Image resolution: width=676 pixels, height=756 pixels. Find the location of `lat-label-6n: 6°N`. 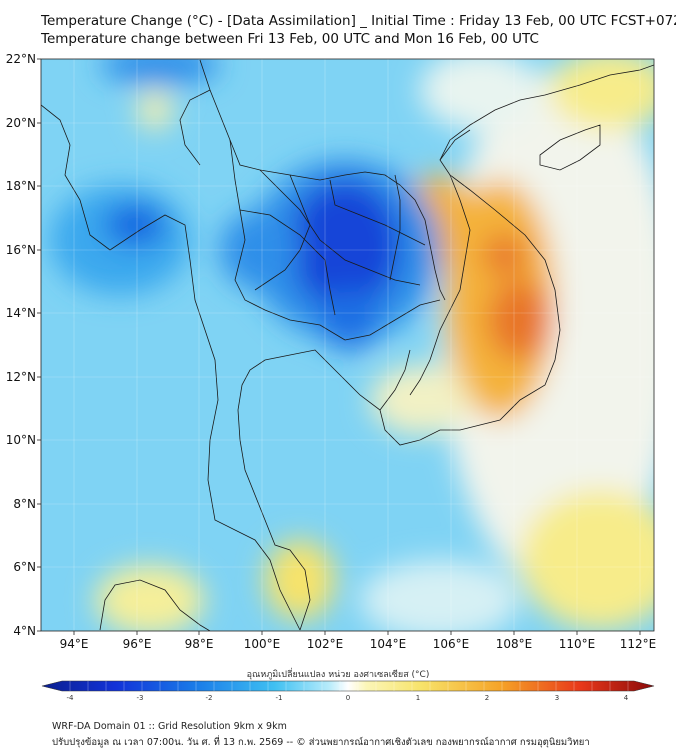

lat-label-6n: 6°N is located at coordinates (24, 567).